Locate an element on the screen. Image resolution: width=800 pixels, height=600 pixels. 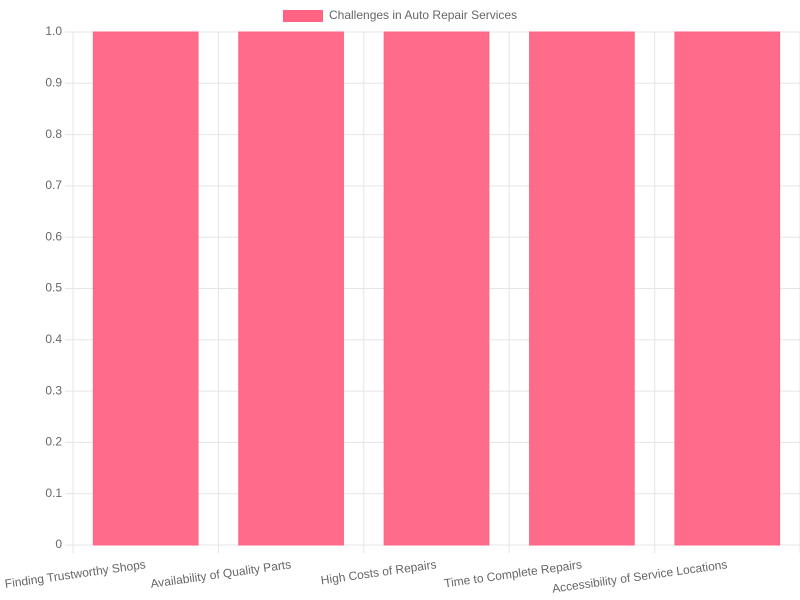
y-tick-label: 0.7 is located at coordinates (53, 185).